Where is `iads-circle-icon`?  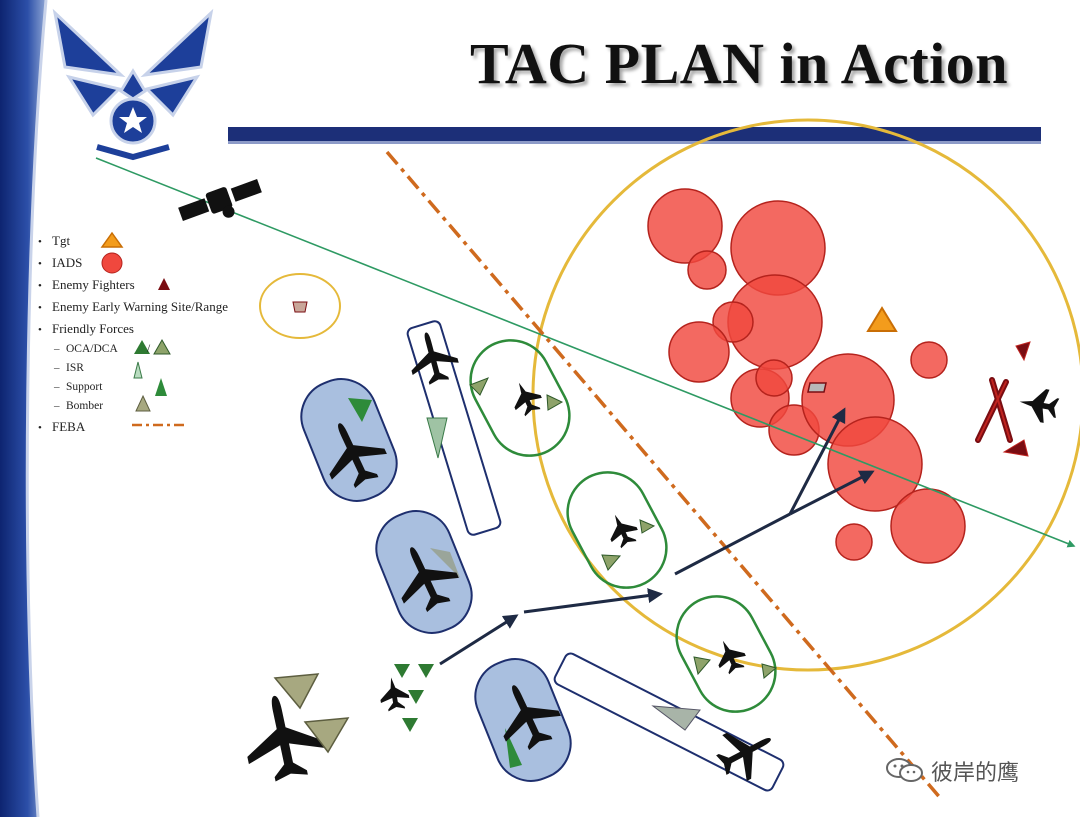 iads-circle-icon is located at coordinates (112, 263).